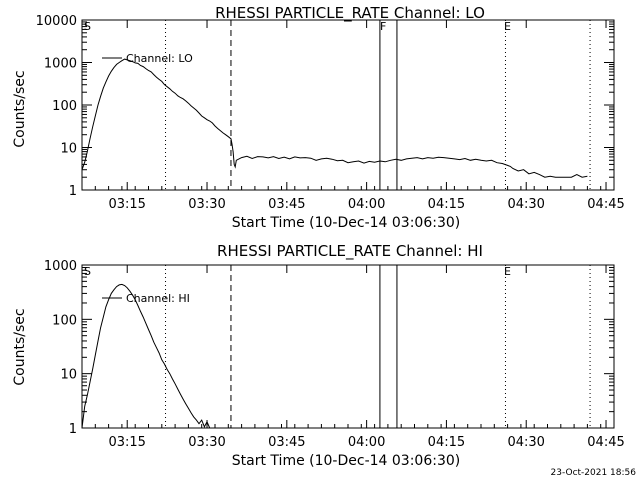 This screenshot has width=640, height=480. What do you see at coordinates (350, 251) in the screenshot?
I see `chart-title-hi: RHESSI PARTICLE_RATE Channel: HI` at bounding box center [350, 251].